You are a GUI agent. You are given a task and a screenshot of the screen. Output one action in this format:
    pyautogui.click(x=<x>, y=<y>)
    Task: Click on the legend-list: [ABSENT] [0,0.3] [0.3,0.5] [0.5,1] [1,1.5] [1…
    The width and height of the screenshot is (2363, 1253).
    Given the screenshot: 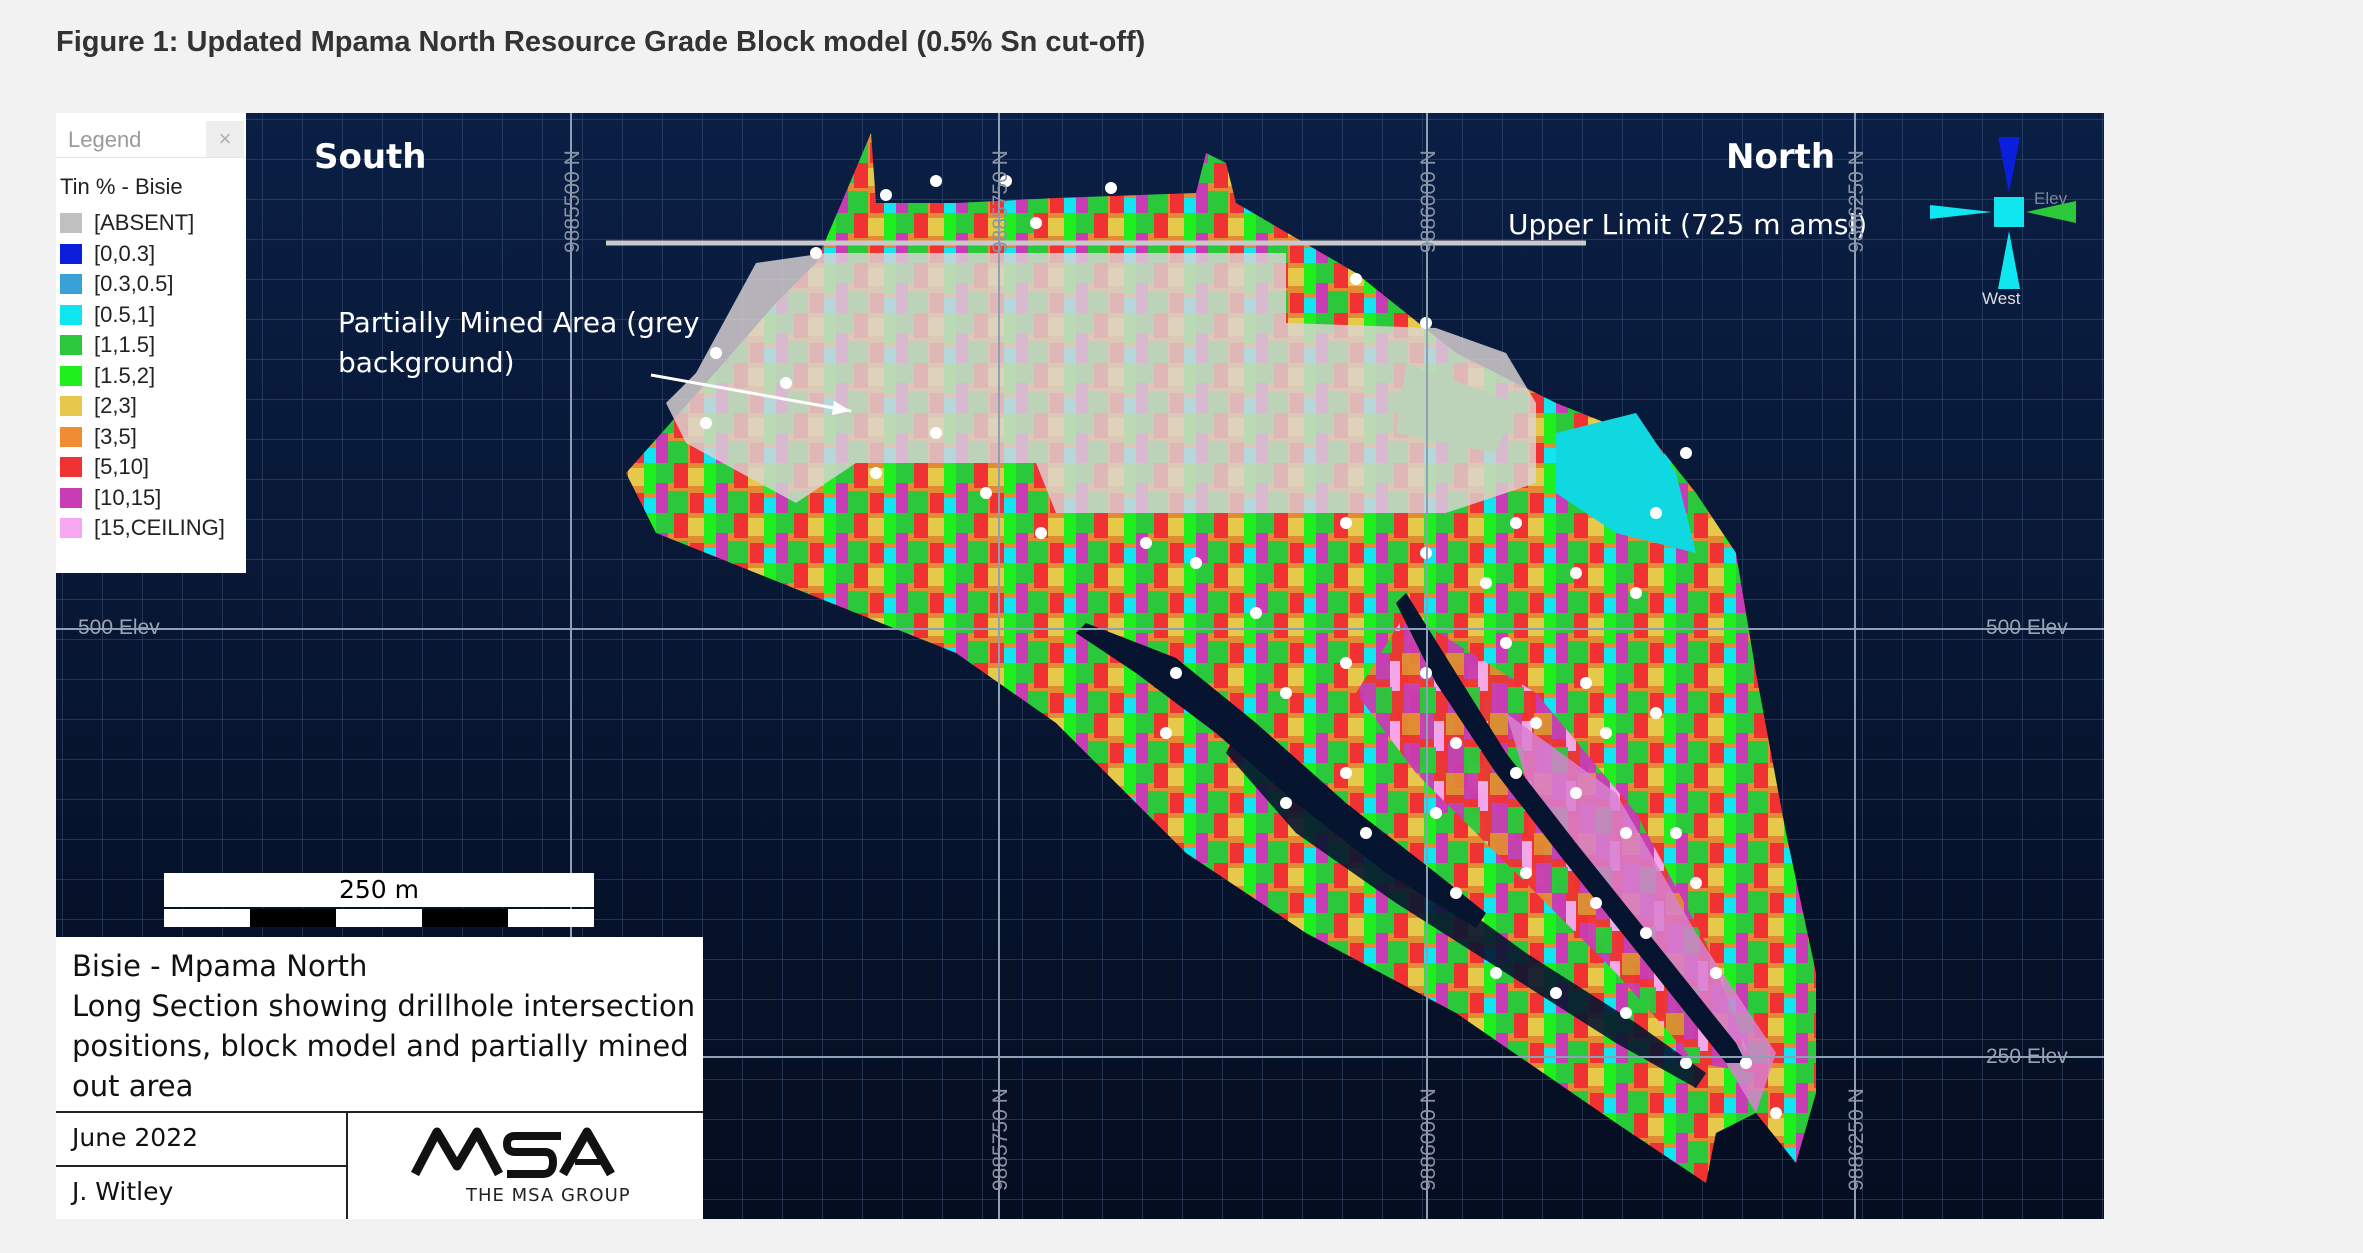 What is the action you would take?
    pyautogui.click(x=151, y=376)
    